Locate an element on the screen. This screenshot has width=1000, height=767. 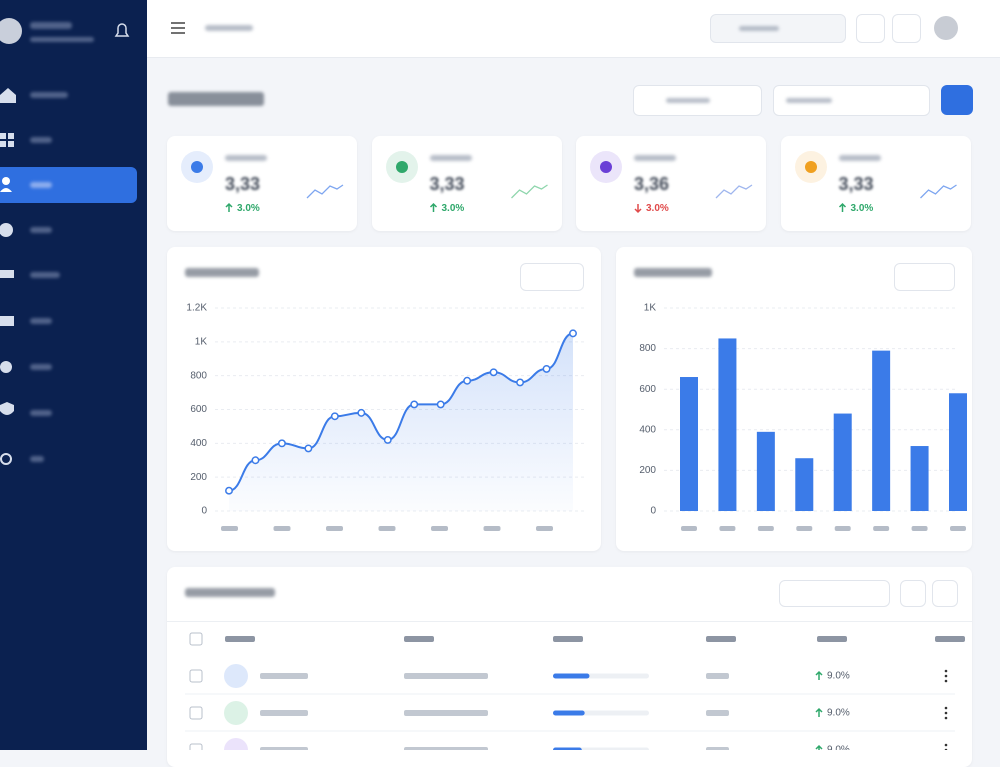
download-button is located at coordinates (906, 28).